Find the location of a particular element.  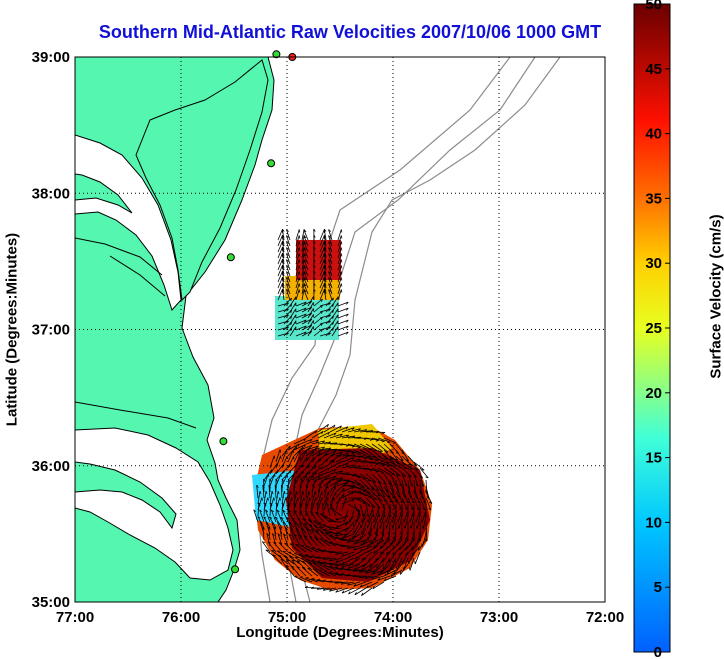

colorbar-tick-label: 15 is located at coordinates (653, 458).